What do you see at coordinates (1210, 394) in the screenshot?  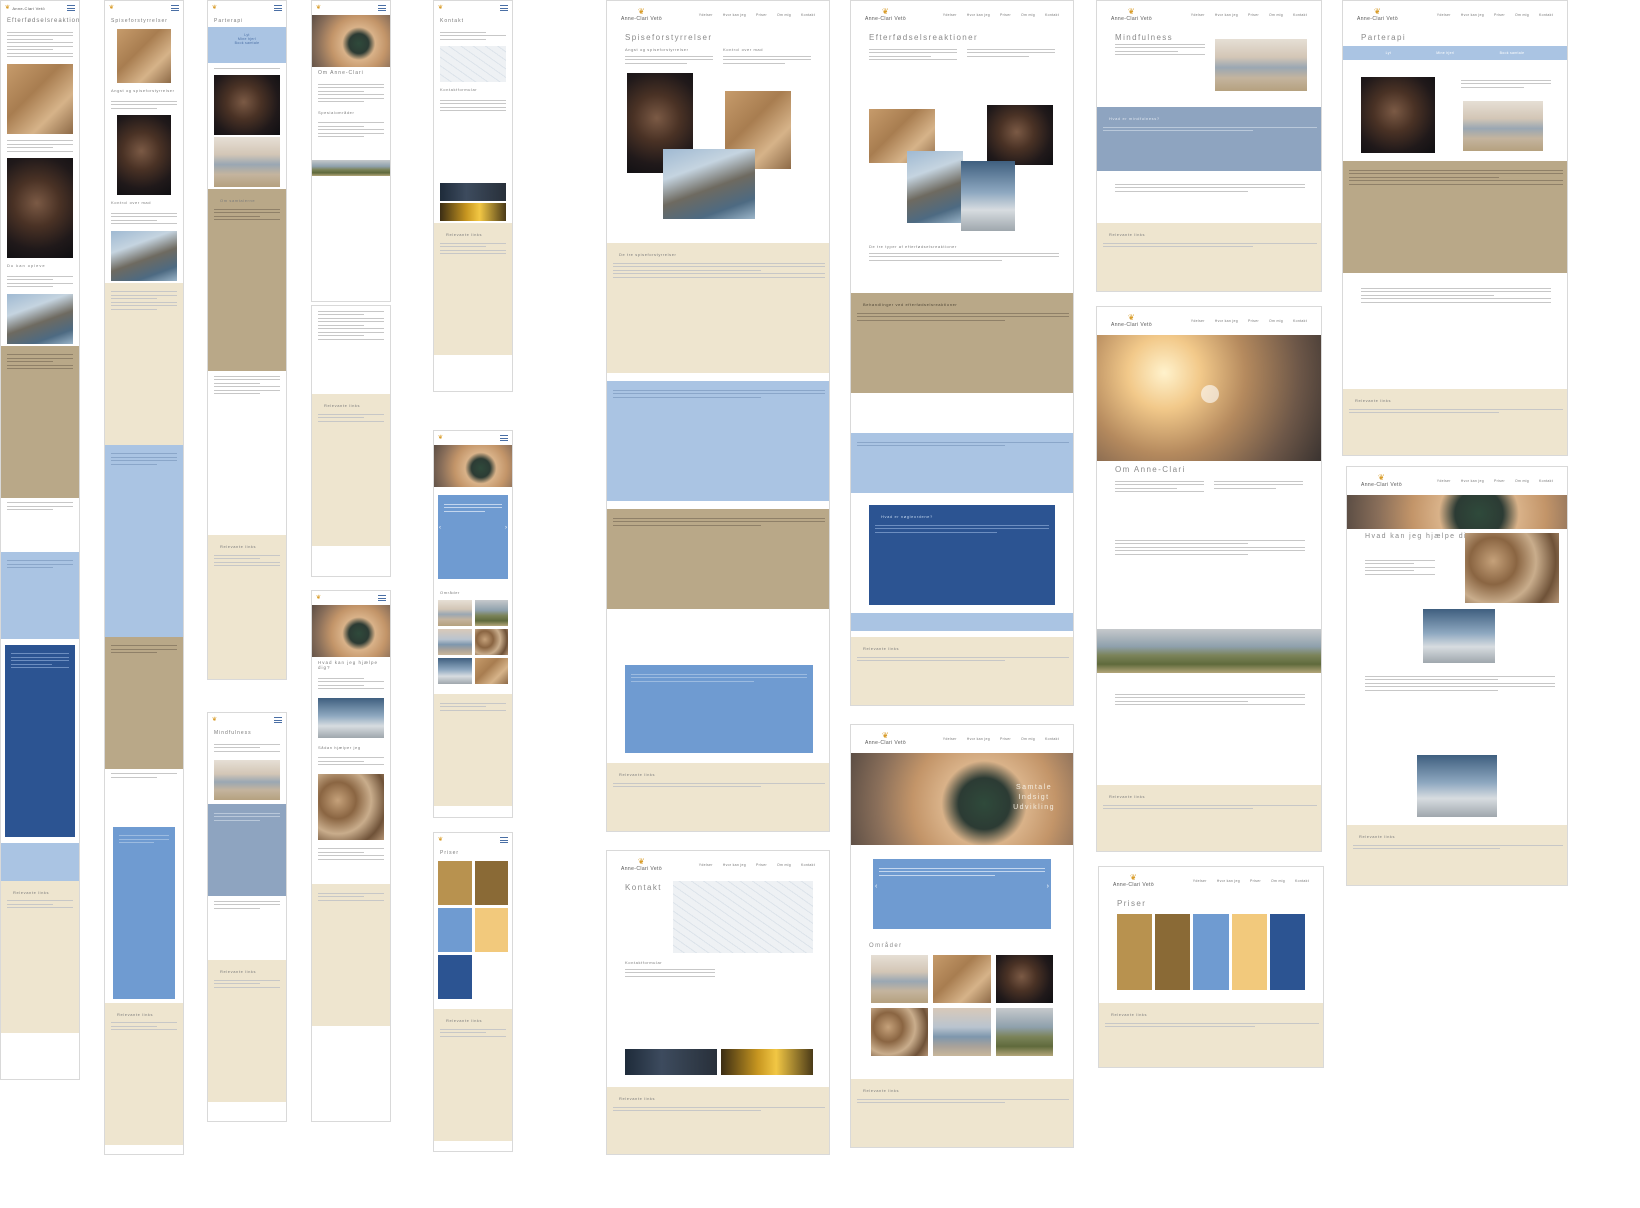 I see `play-icon` at bounding box center [1210, 394].